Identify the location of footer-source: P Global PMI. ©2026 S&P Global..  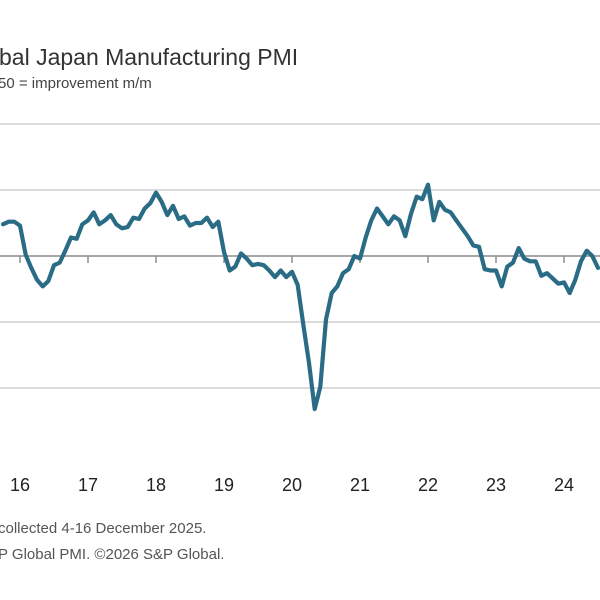
(112, 554).